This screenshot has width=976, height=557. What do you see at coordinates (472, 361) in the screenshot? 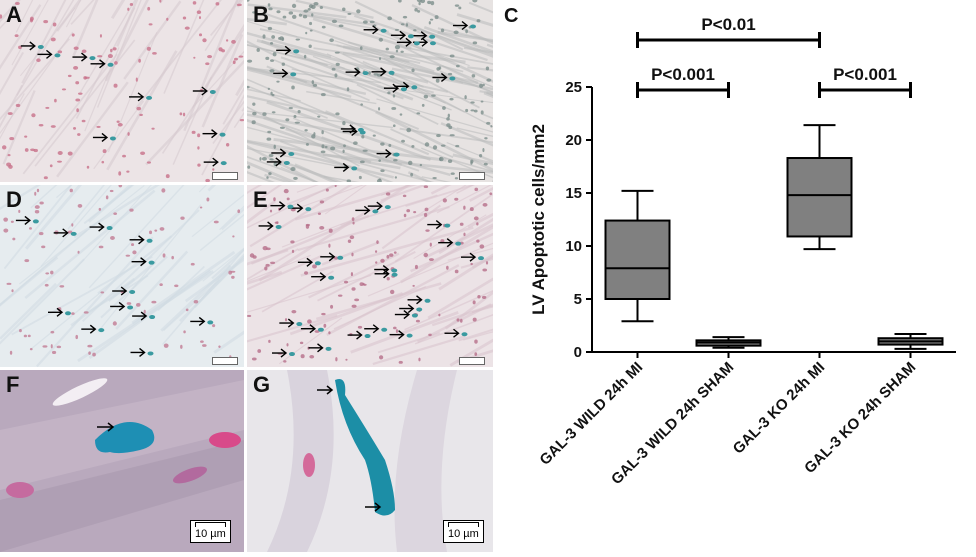
I see `scale-bar-e` at bounding box center [472, 361].